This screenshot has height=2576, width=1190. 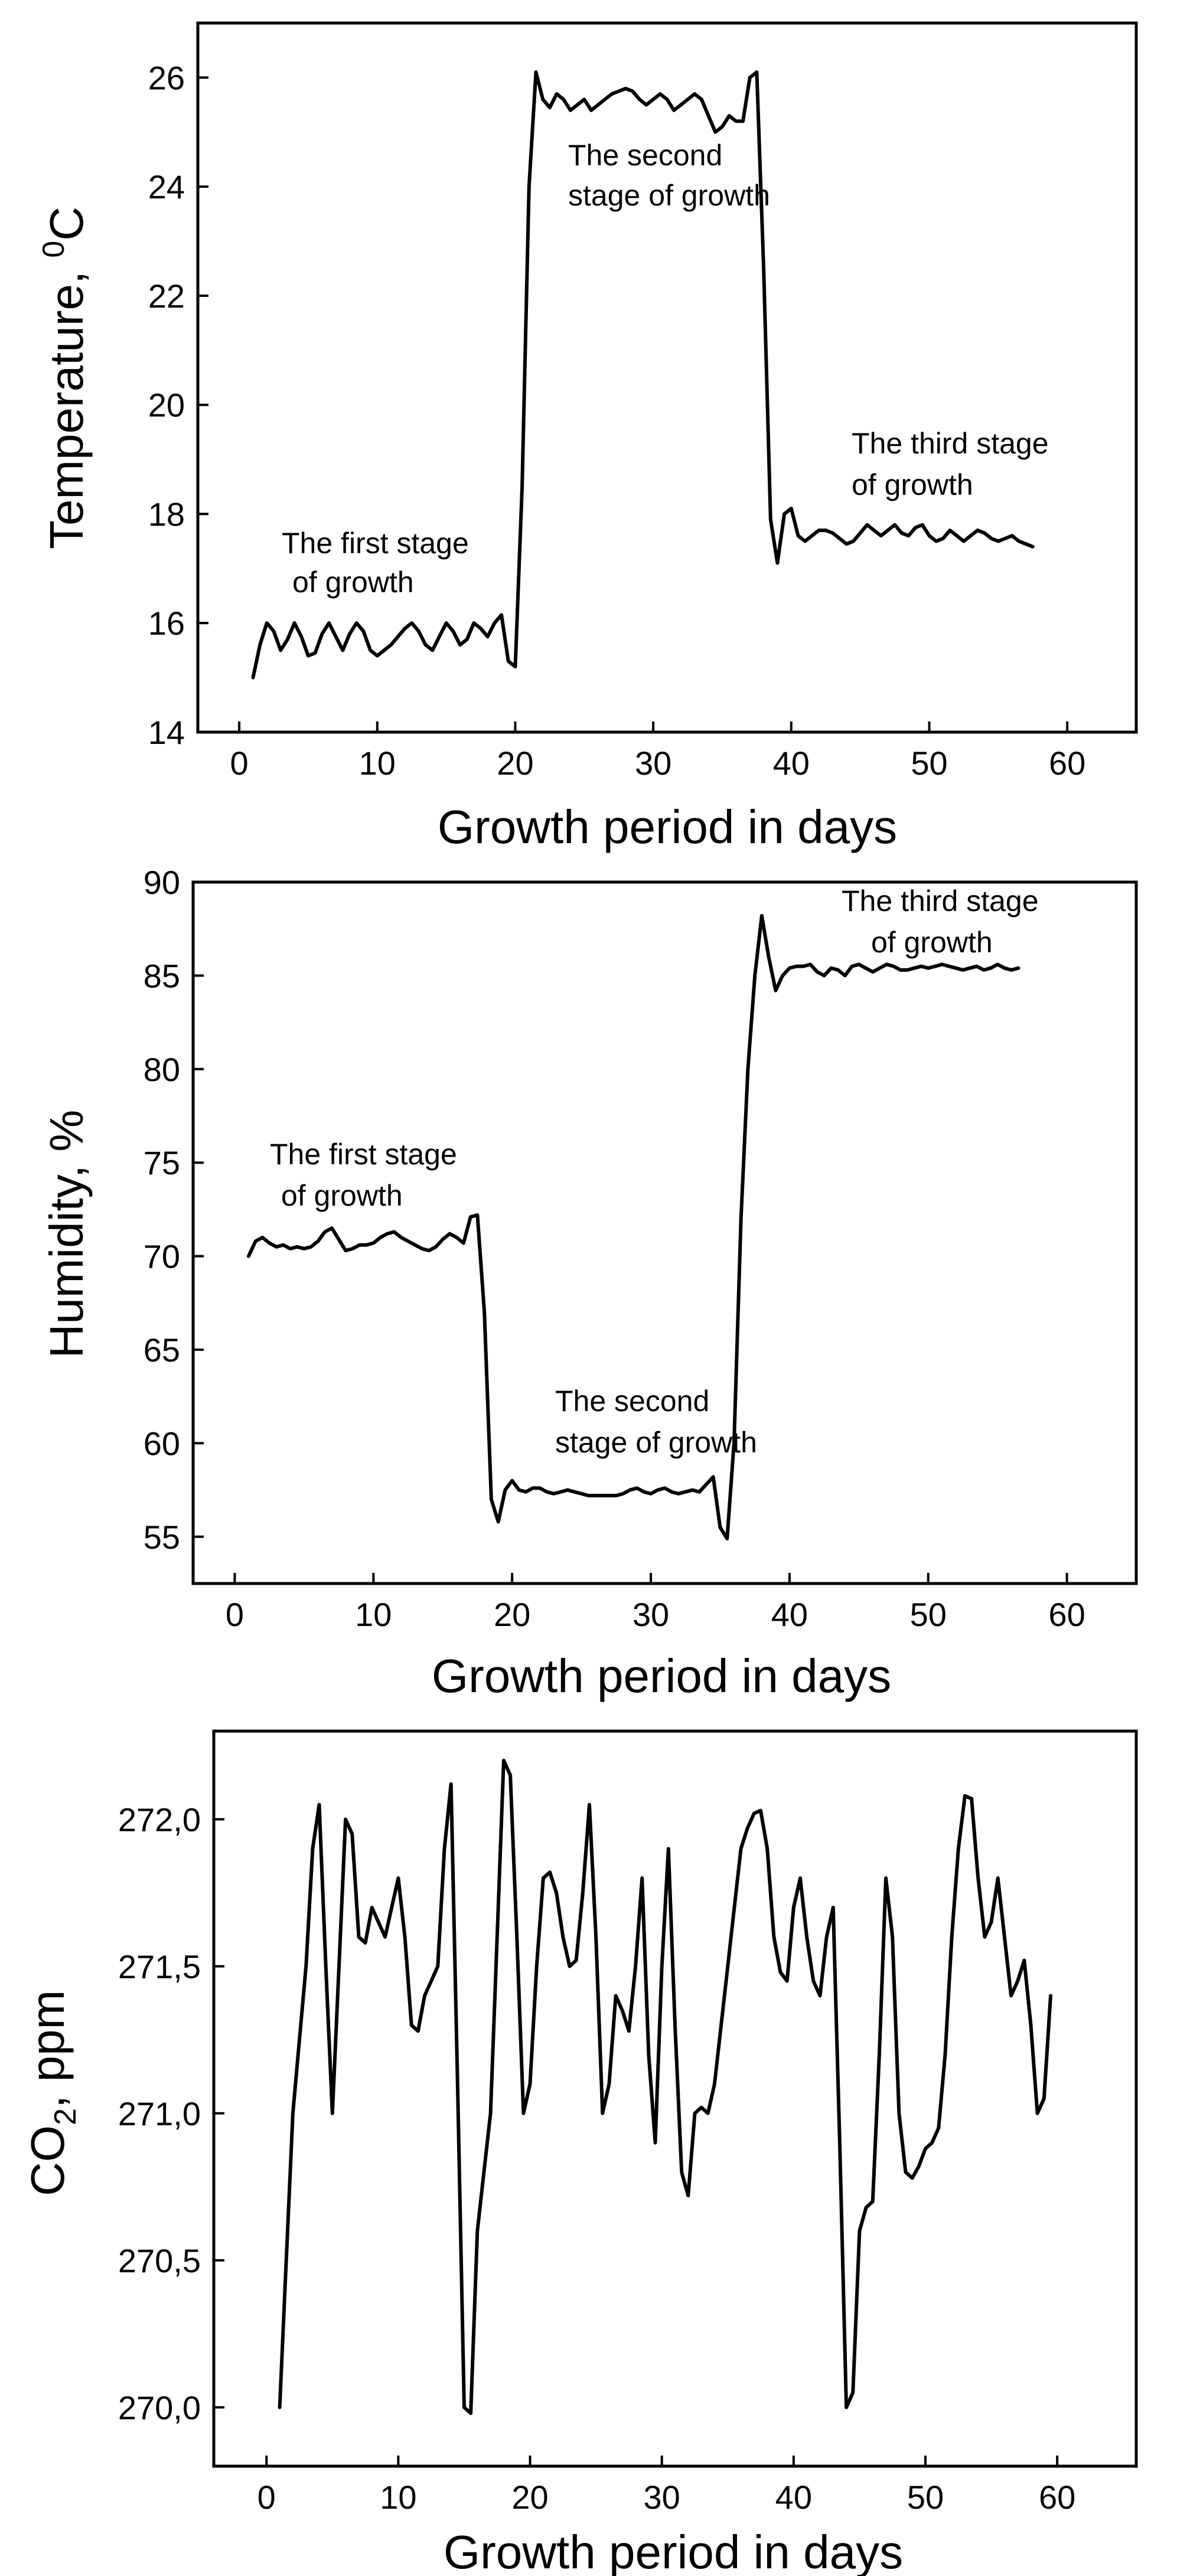 I want to click on humidity-annotation-first-line2: of growth, so click(x=342, y=1195).